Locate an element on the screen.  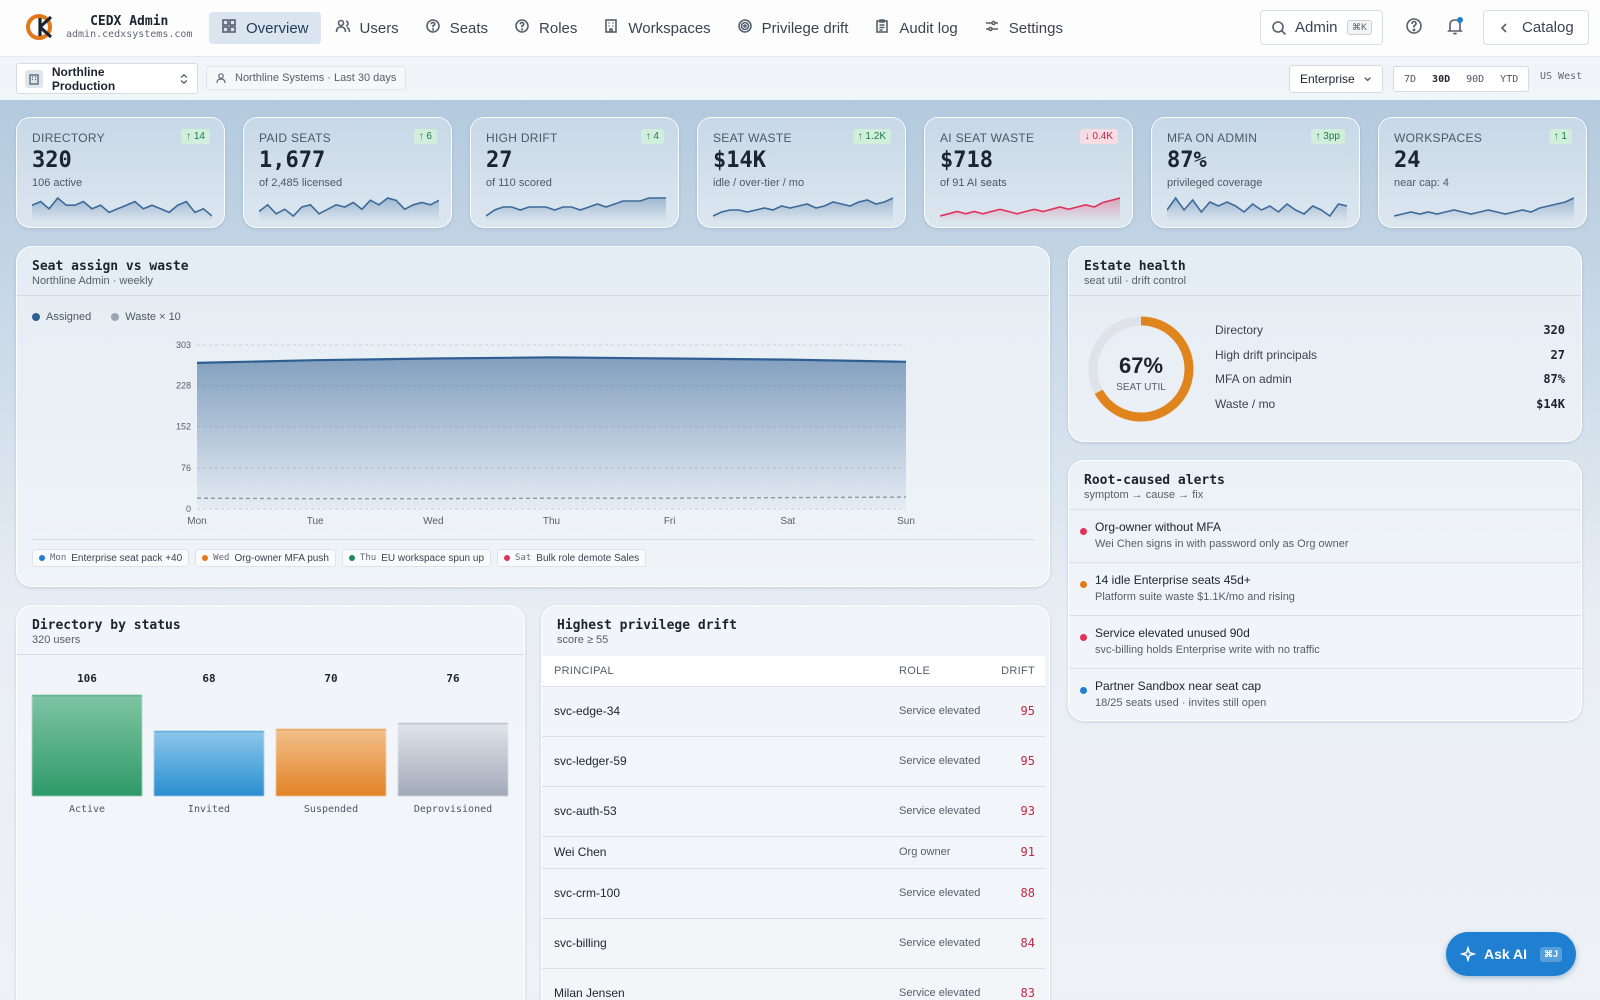
x-tick-label: Sat is located at coordinates (787, 521).